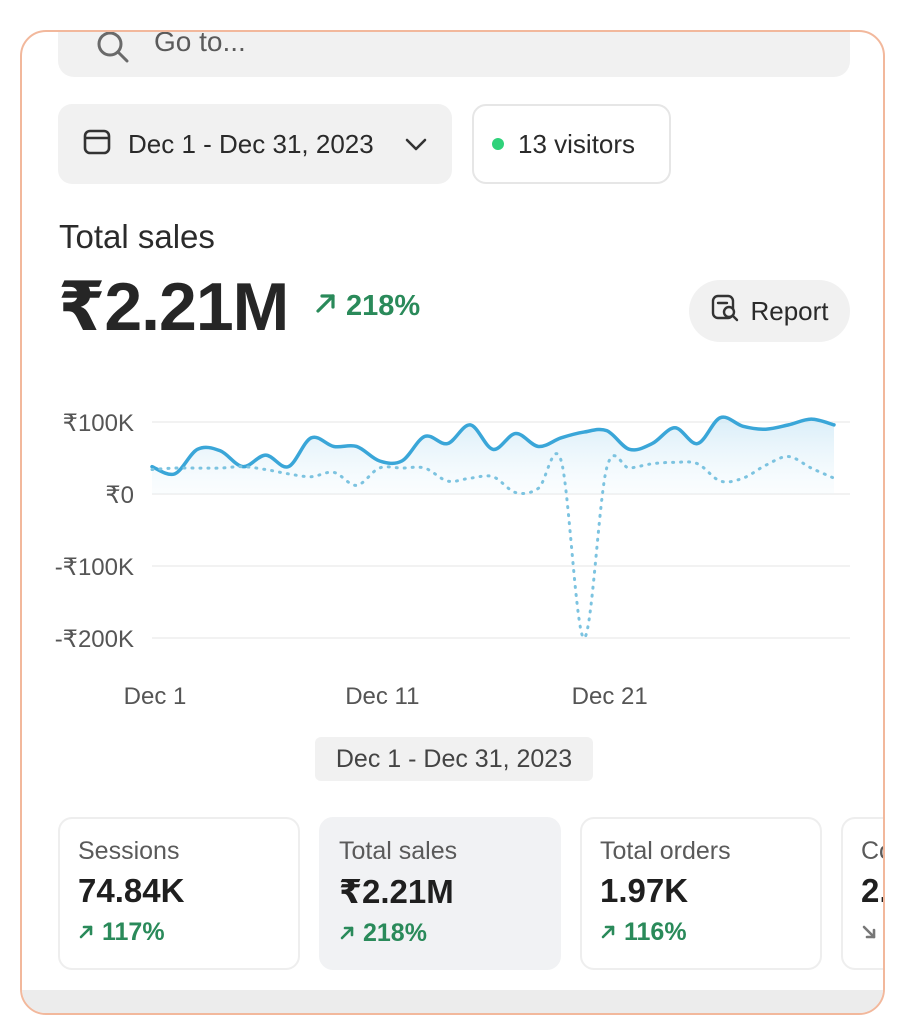 The width and height of the screenshot is (898, 1022). Describe the element at coordinates (872, 890) in the screenshot. I see `metric-value: 2.` at that location.